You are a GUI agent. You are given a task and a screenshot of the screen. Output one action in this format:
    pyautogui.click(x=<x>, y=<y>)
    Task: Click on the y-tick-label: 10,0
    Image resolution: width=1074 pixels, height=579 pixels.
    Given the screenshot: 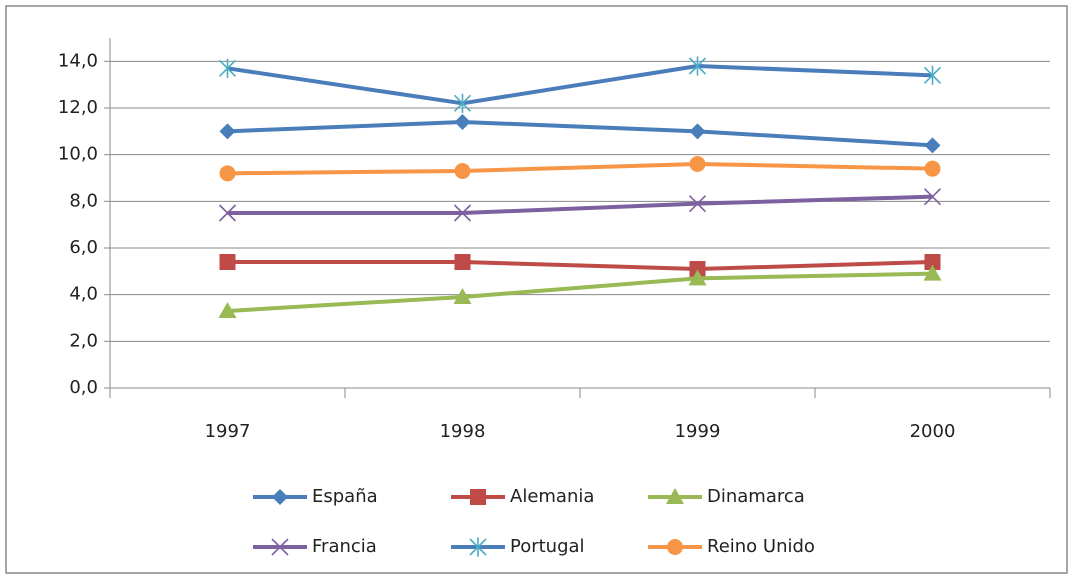 What is the action you would take?
    pyautogui.click(x=78, y=154)
    